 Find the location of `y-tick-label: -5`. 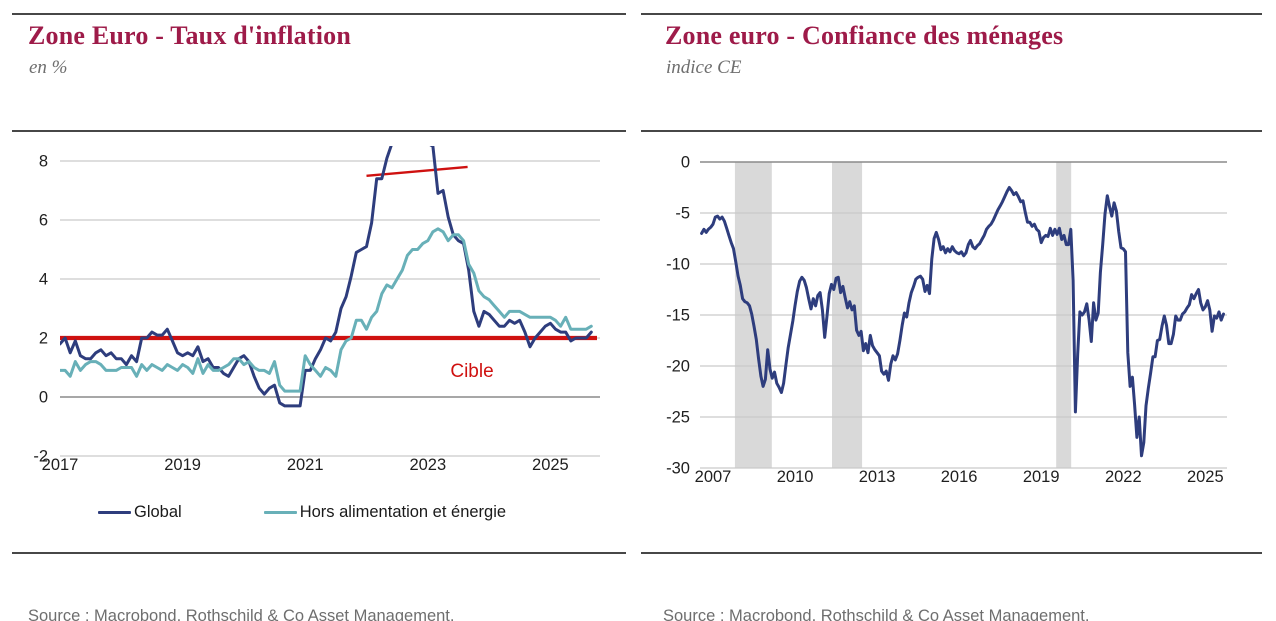

y-tick-label: -5 is located at coordinates (682, 214).